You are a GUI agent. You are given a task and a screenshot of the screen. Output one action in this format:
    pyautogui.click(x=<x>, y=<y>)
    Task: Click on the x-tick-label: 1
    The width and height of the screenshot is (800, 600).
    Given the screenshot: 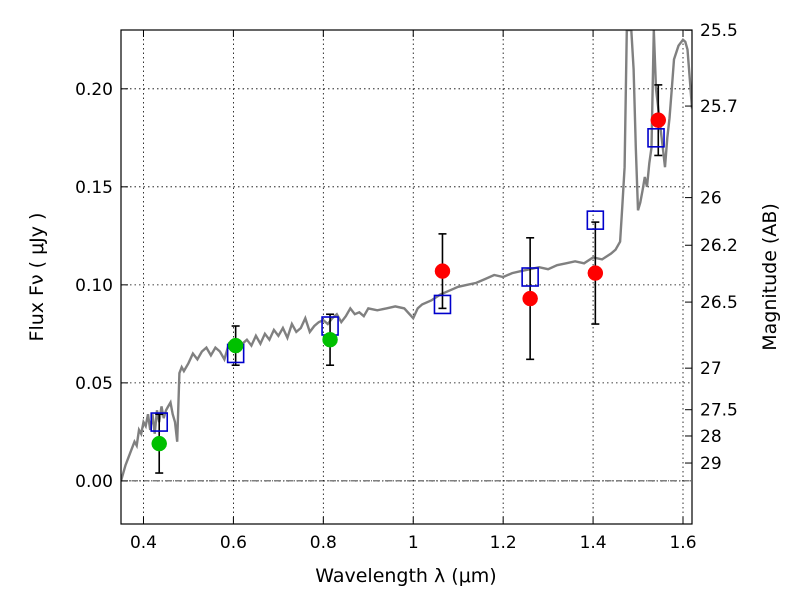 What is the action you would take?
    pyautogui.click(x=413, y=543)
    